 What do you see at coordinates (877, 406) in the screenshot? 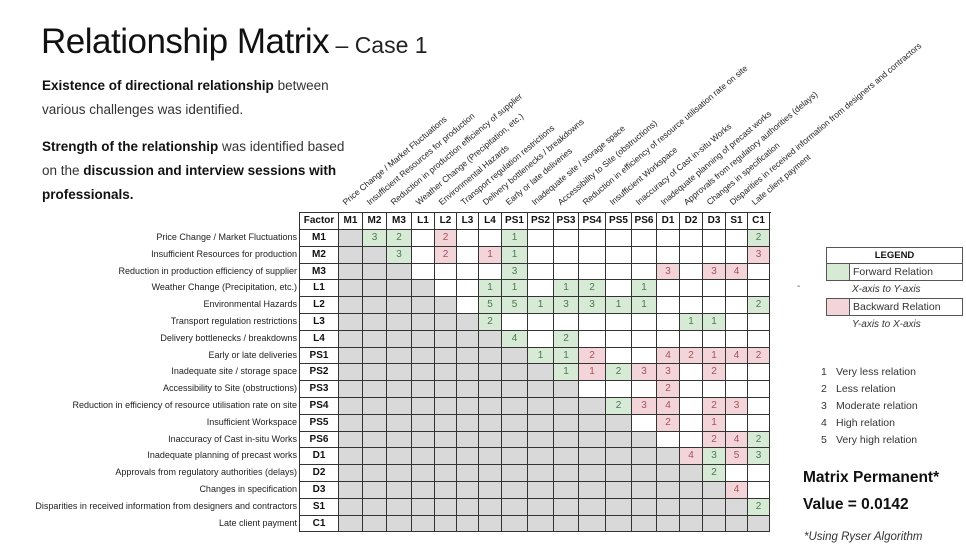
I see `scale-label: Moderate relation` at bounding box center [877, 406].